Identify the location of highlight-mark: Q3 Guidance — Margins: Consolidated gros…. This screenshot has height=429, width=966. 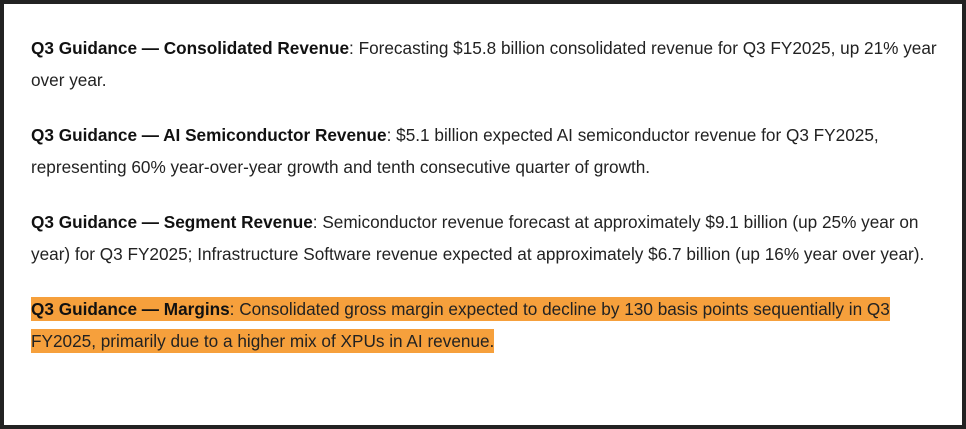
(460, 325).